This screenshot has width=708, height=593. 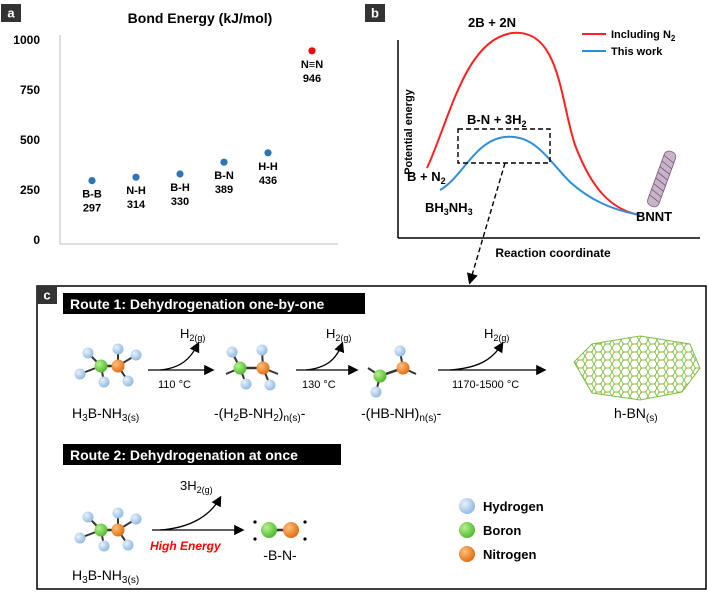 What do you see at coordinates (637, 52) in the screenshot?
I see `legend-this-work: This work` at bounding box center [637, 52].